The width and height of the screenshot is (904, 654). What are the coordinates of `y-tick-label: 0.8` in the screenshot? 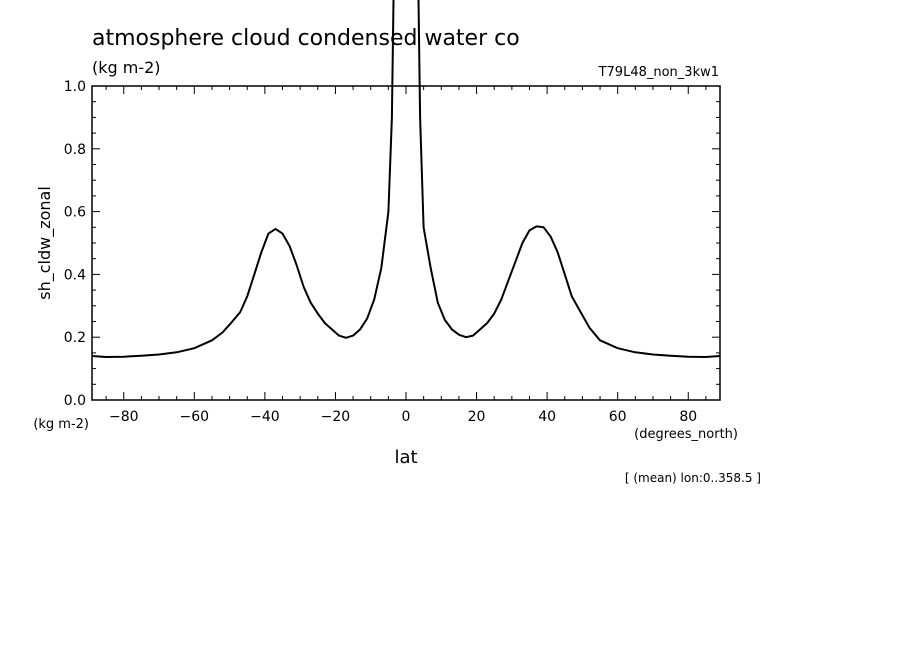 It's located at (75, 150).